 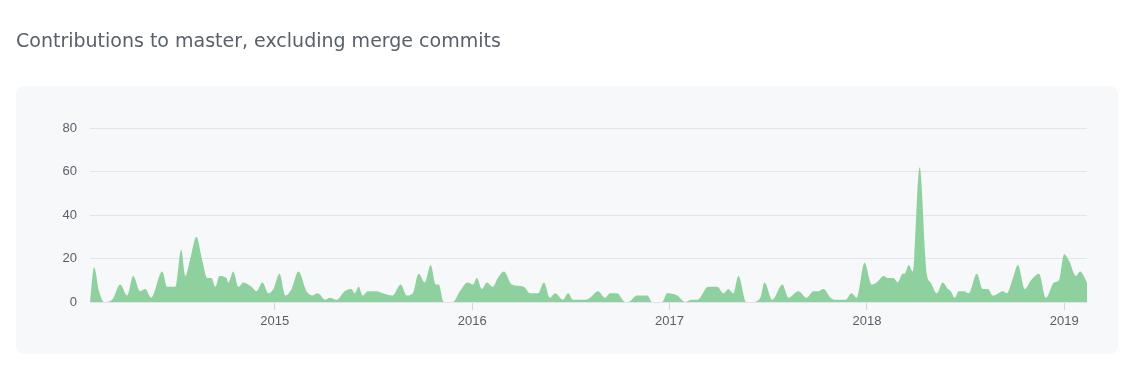 What do you see at coordinates (73, 301) in the screenshot?
I see `y-tick-label: 0` at bounding box center [73, 301].